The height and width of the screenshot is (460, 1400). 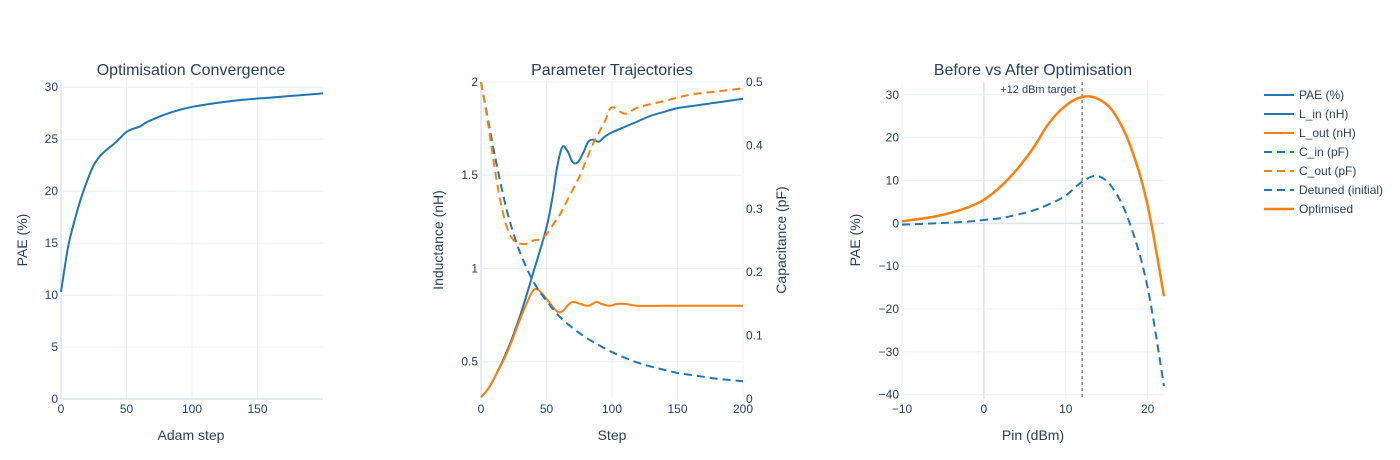 What do you see at coordinates (893, 95) in the screenshot?
I see `before-after-y-tick-label: 30` at bounding box center [893, 95].